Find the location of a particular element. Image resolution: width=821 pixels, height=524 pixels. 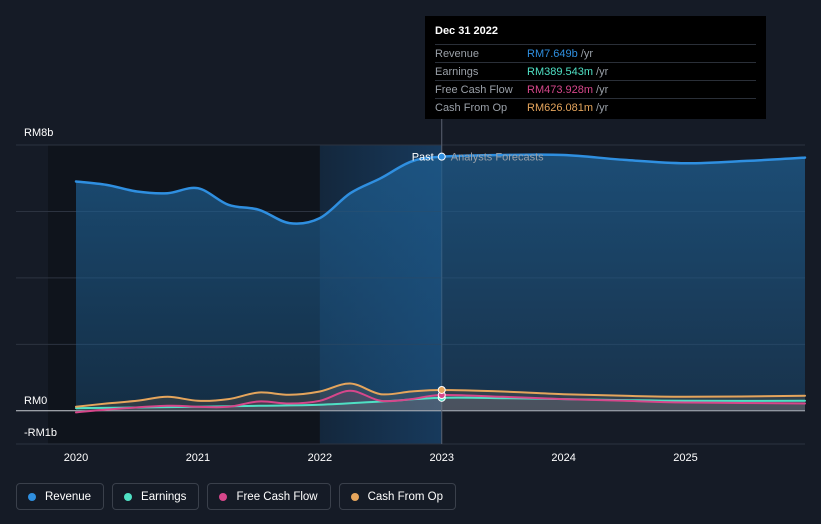

marker-cash-from-op is located at coordinates (441, 389).